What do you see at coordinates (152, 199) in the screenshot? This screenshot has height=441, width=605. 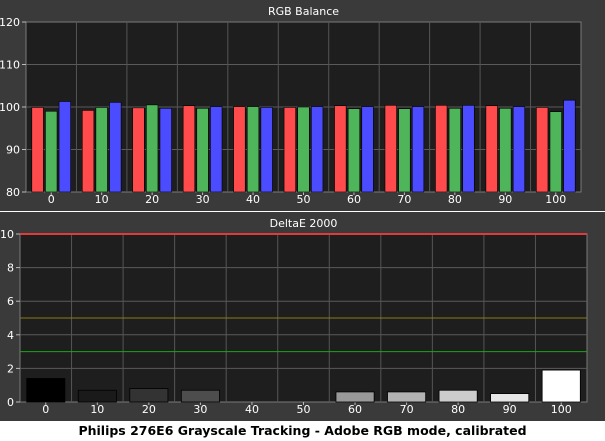 I see `rgb-x-tick-label: 20` at bounding box center [152, 199].